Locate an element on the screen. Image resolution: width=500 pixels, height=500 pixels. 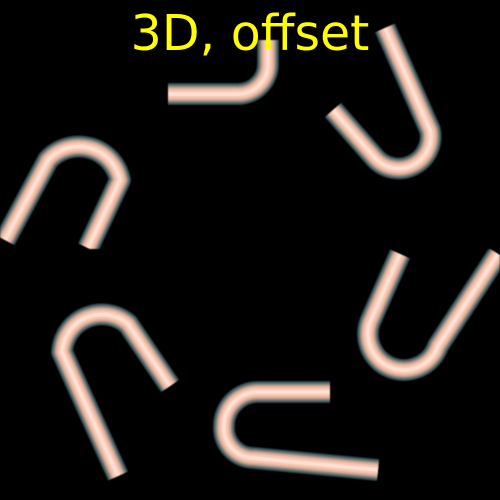
u-tube-bottom-center is located at coordinates (296, 431).